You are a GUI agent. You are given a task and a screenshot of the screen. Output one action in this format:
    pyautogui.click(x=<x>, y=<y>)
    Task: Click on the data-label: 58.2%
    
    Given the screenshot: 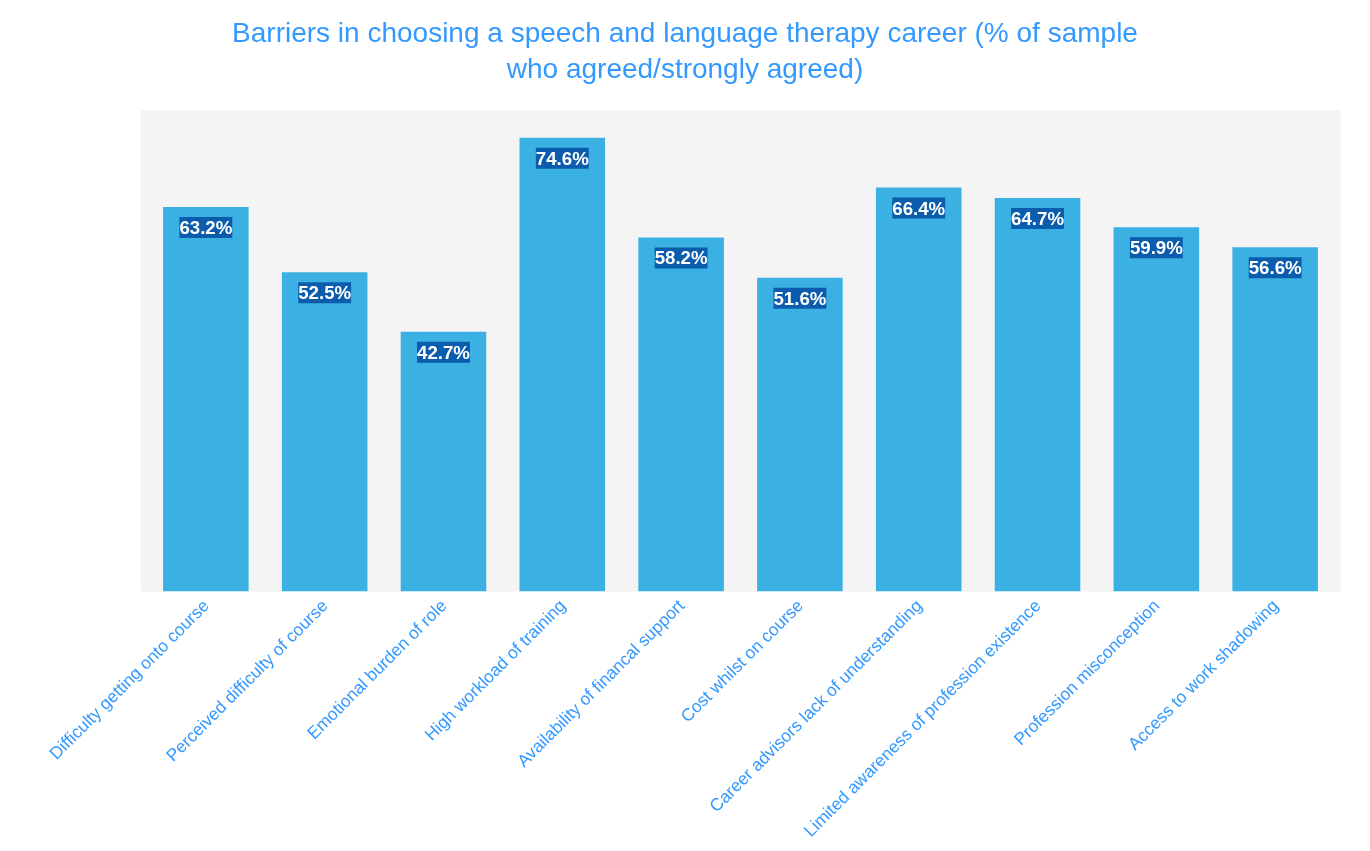 What is the action you would take?
    pyautogui.click(x=681, y=258)
    